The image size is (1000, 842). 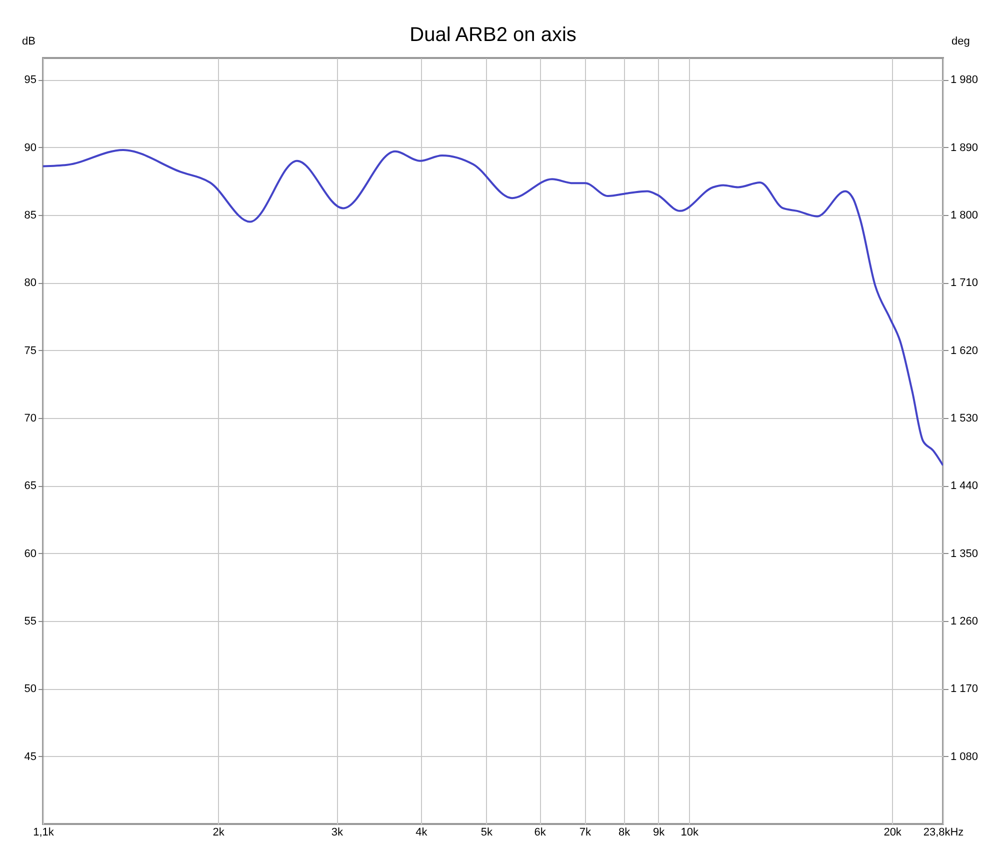 What do you see at coordinates (964, 418) in the screenshot?
I see `y2-tick-label: 1 530` at bounding box center [964, 418].